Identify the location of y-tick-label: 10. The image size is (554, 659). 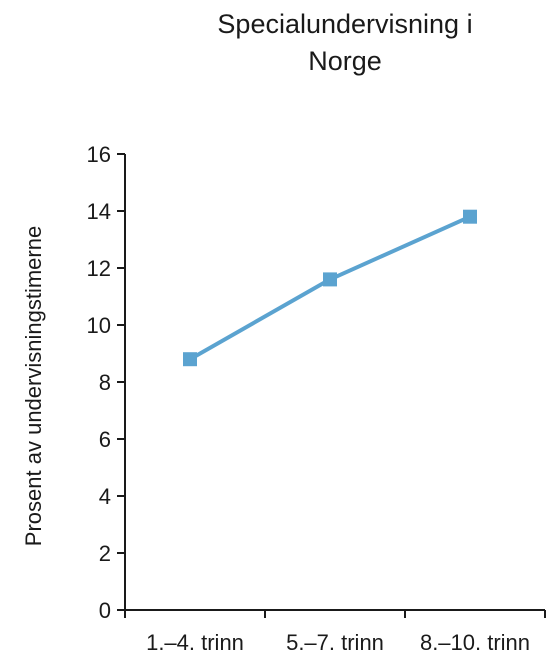
(99, 325).